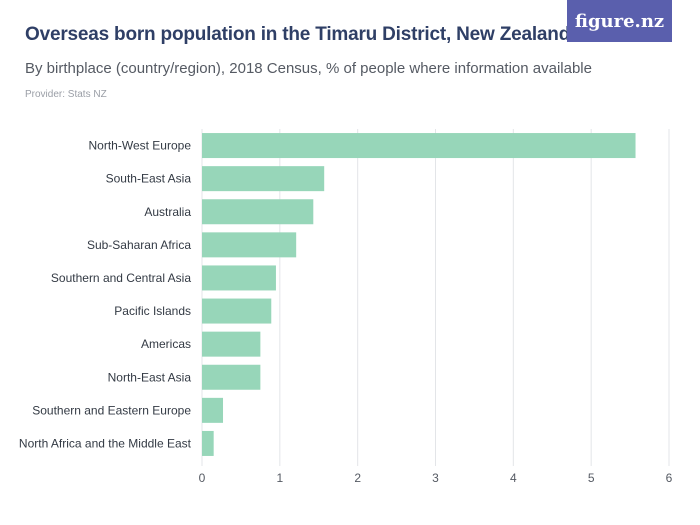 This screenshot has height=525, width=700. I want to click on category-label: Pacific Islands, so click(152, 311).